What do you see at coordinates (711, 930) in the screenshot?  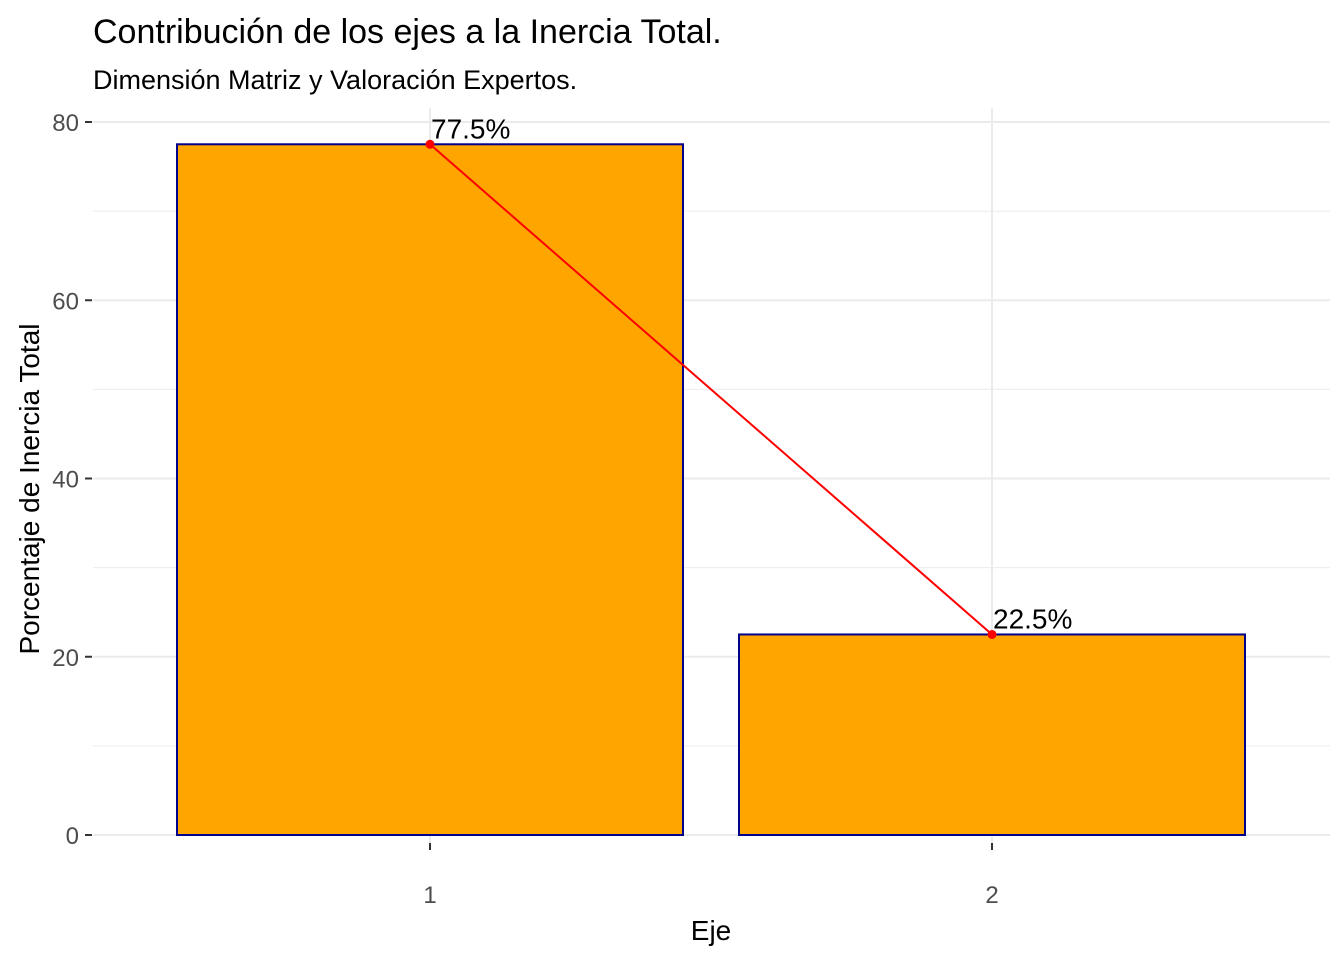 I see `x-axis-label: Eje` at bounding box center [711, 930].